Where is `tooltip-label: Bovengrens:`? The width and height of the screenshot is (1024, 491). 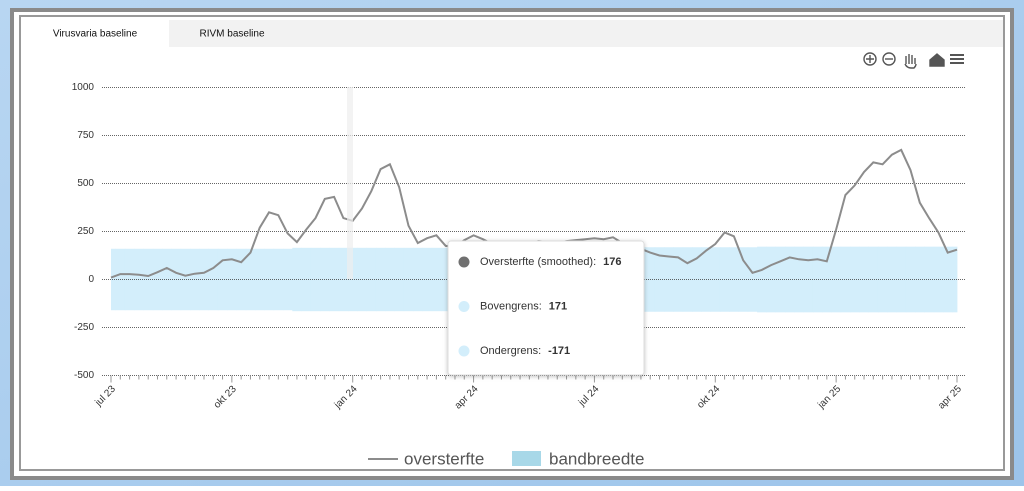
tooltip-label: Bovengrens: is located at coordinates (511, 306).